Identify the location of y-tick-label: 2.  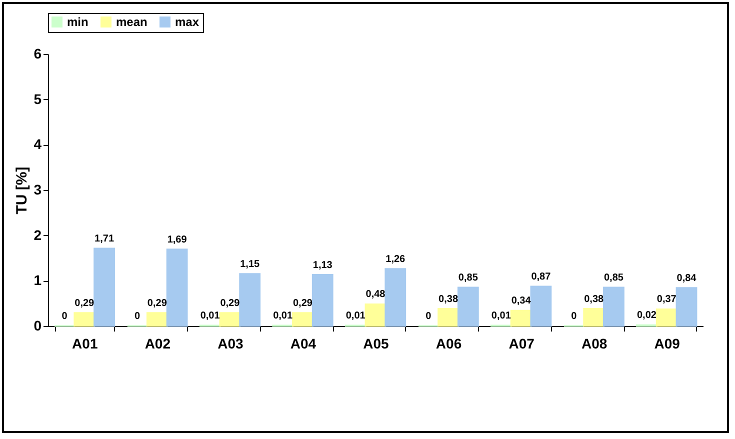
(38, 234).